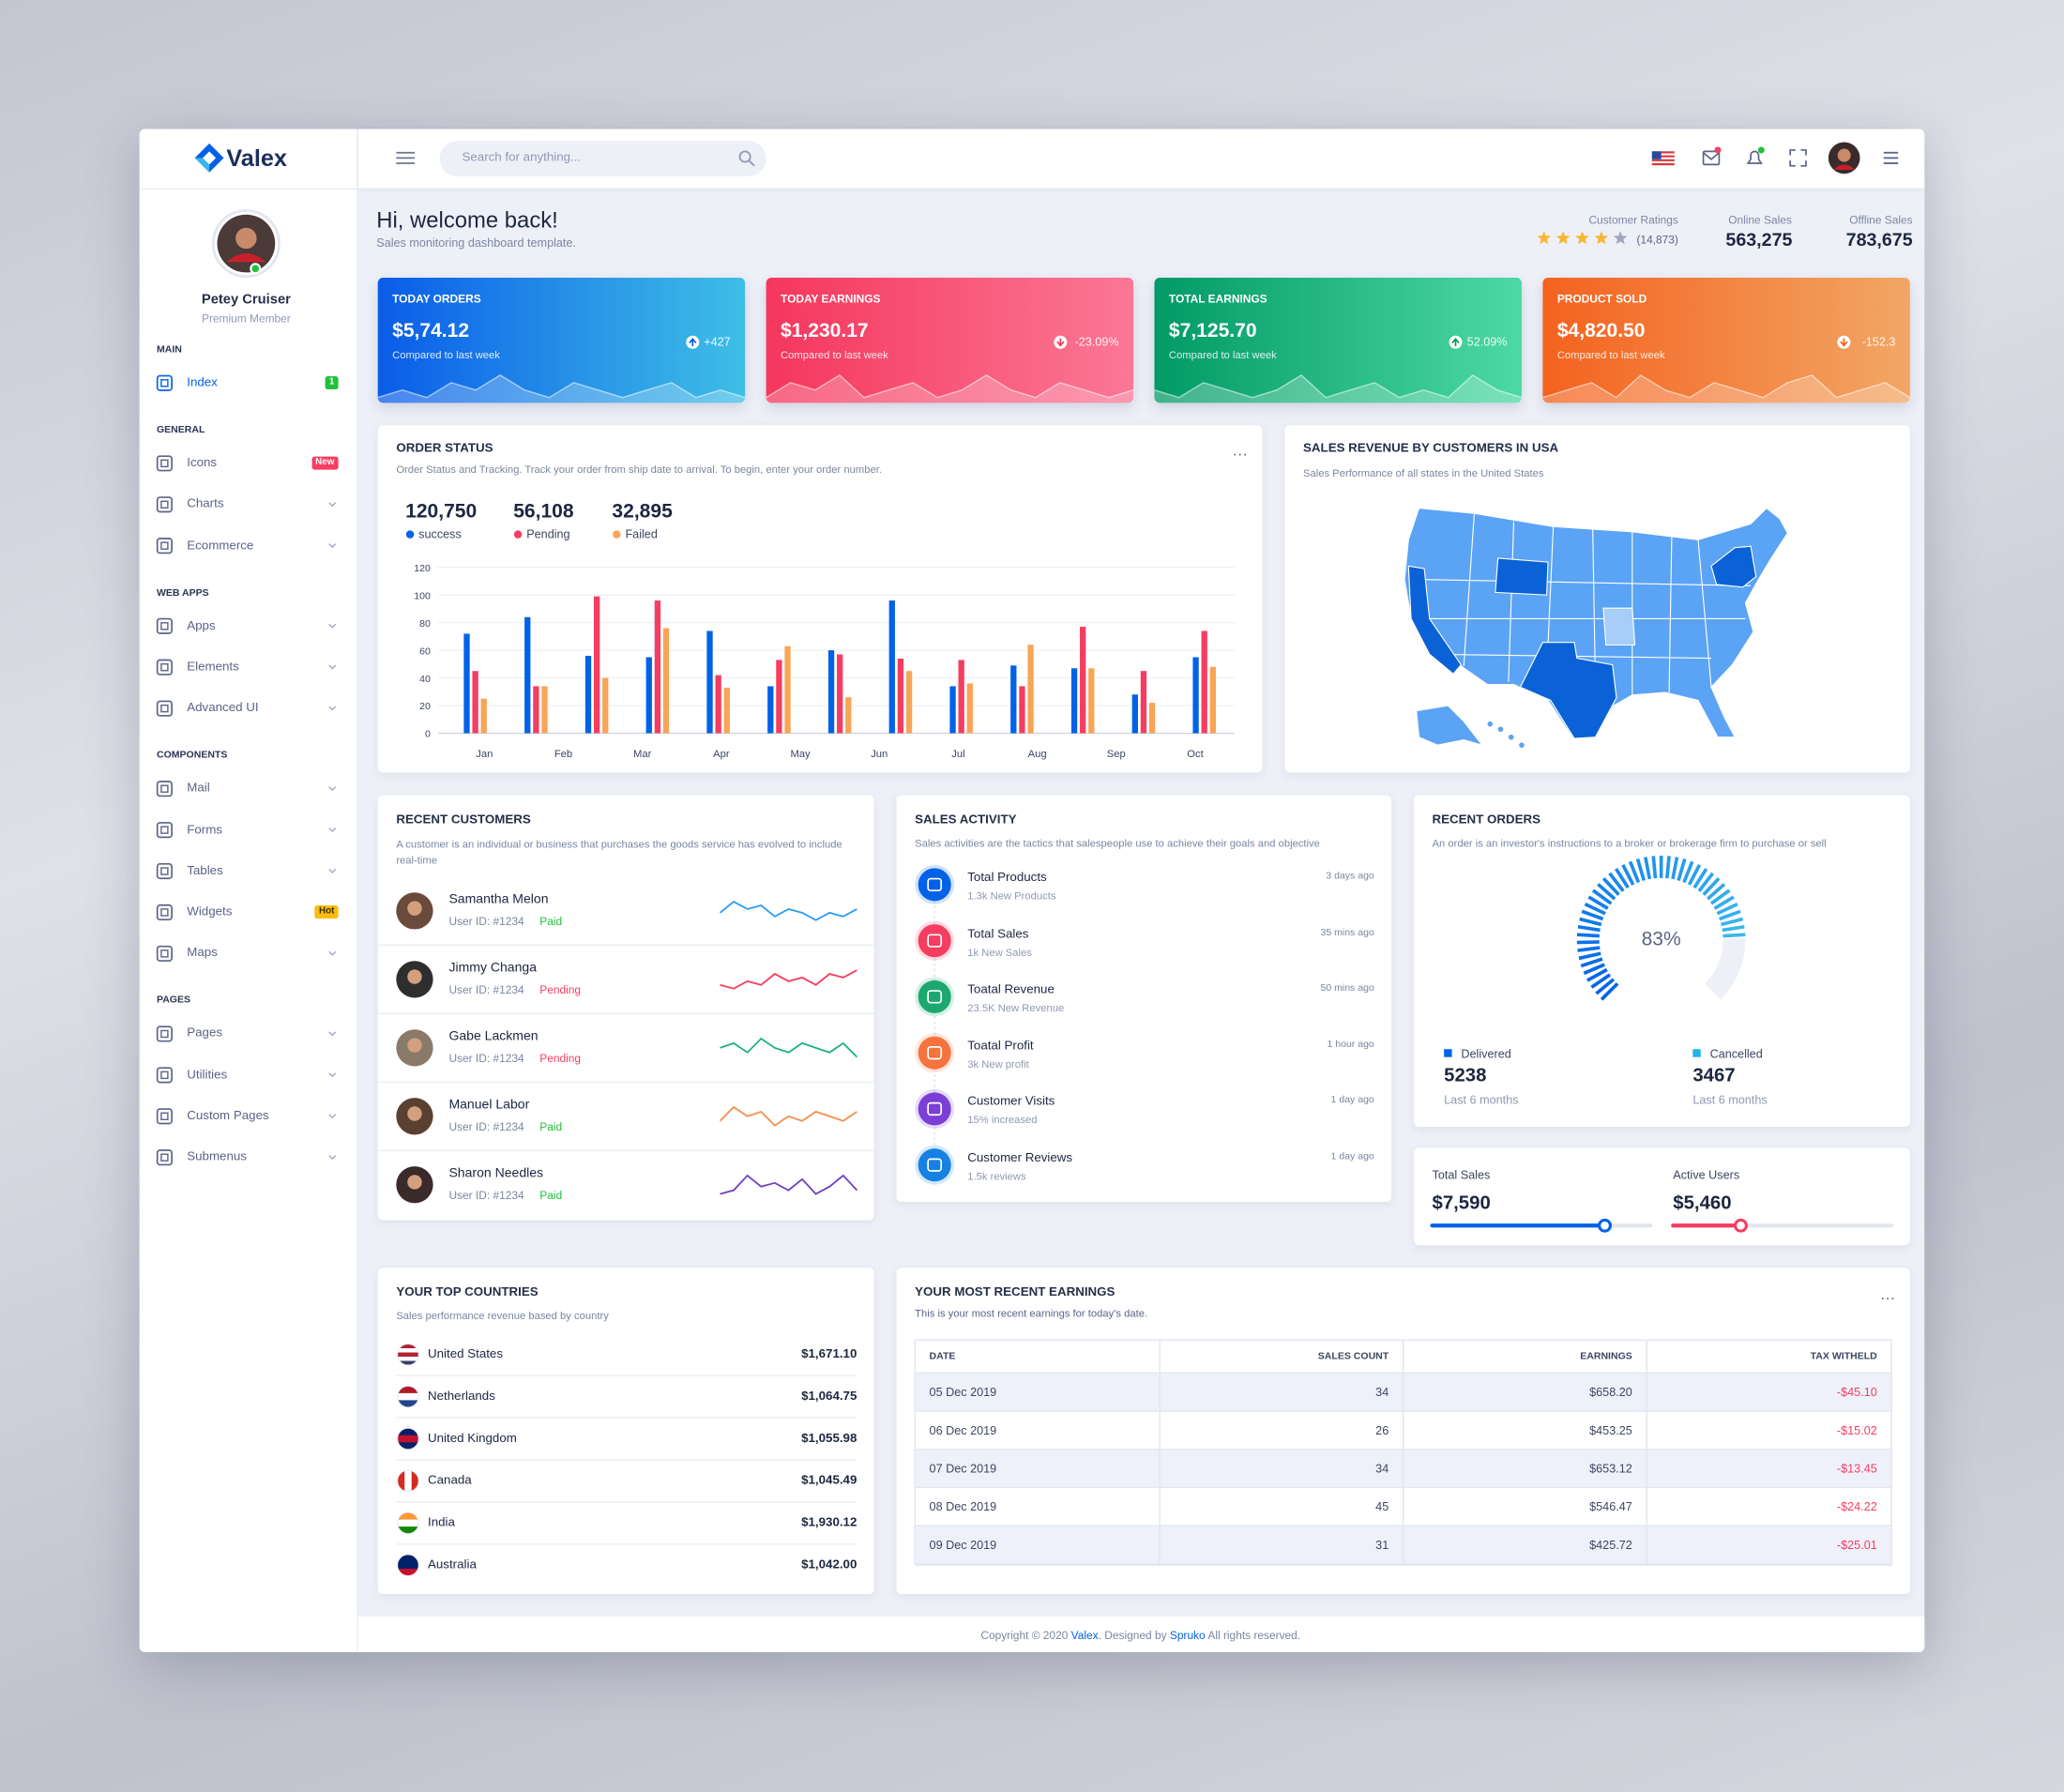 The width and height of the screenshot is (2064, 1792). Describe the element at coordinates (751, 163) in the screenshot. I see `search-icon-handle` at that location.